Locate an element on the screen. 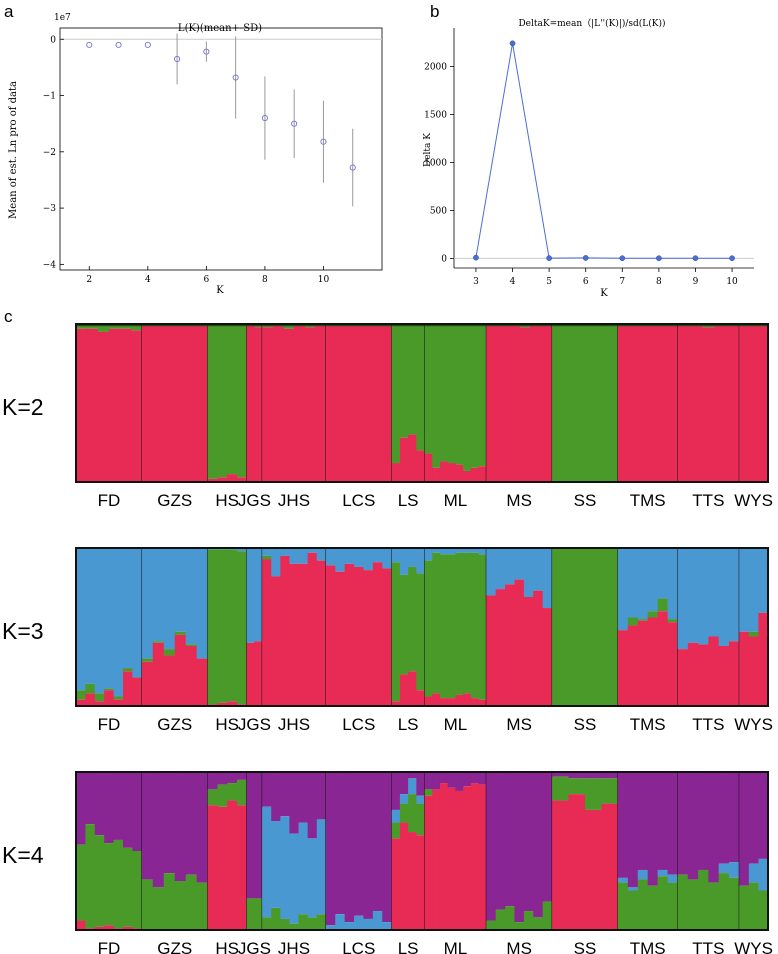  row-k-label: K=3 is located at coordinates (23, 631).